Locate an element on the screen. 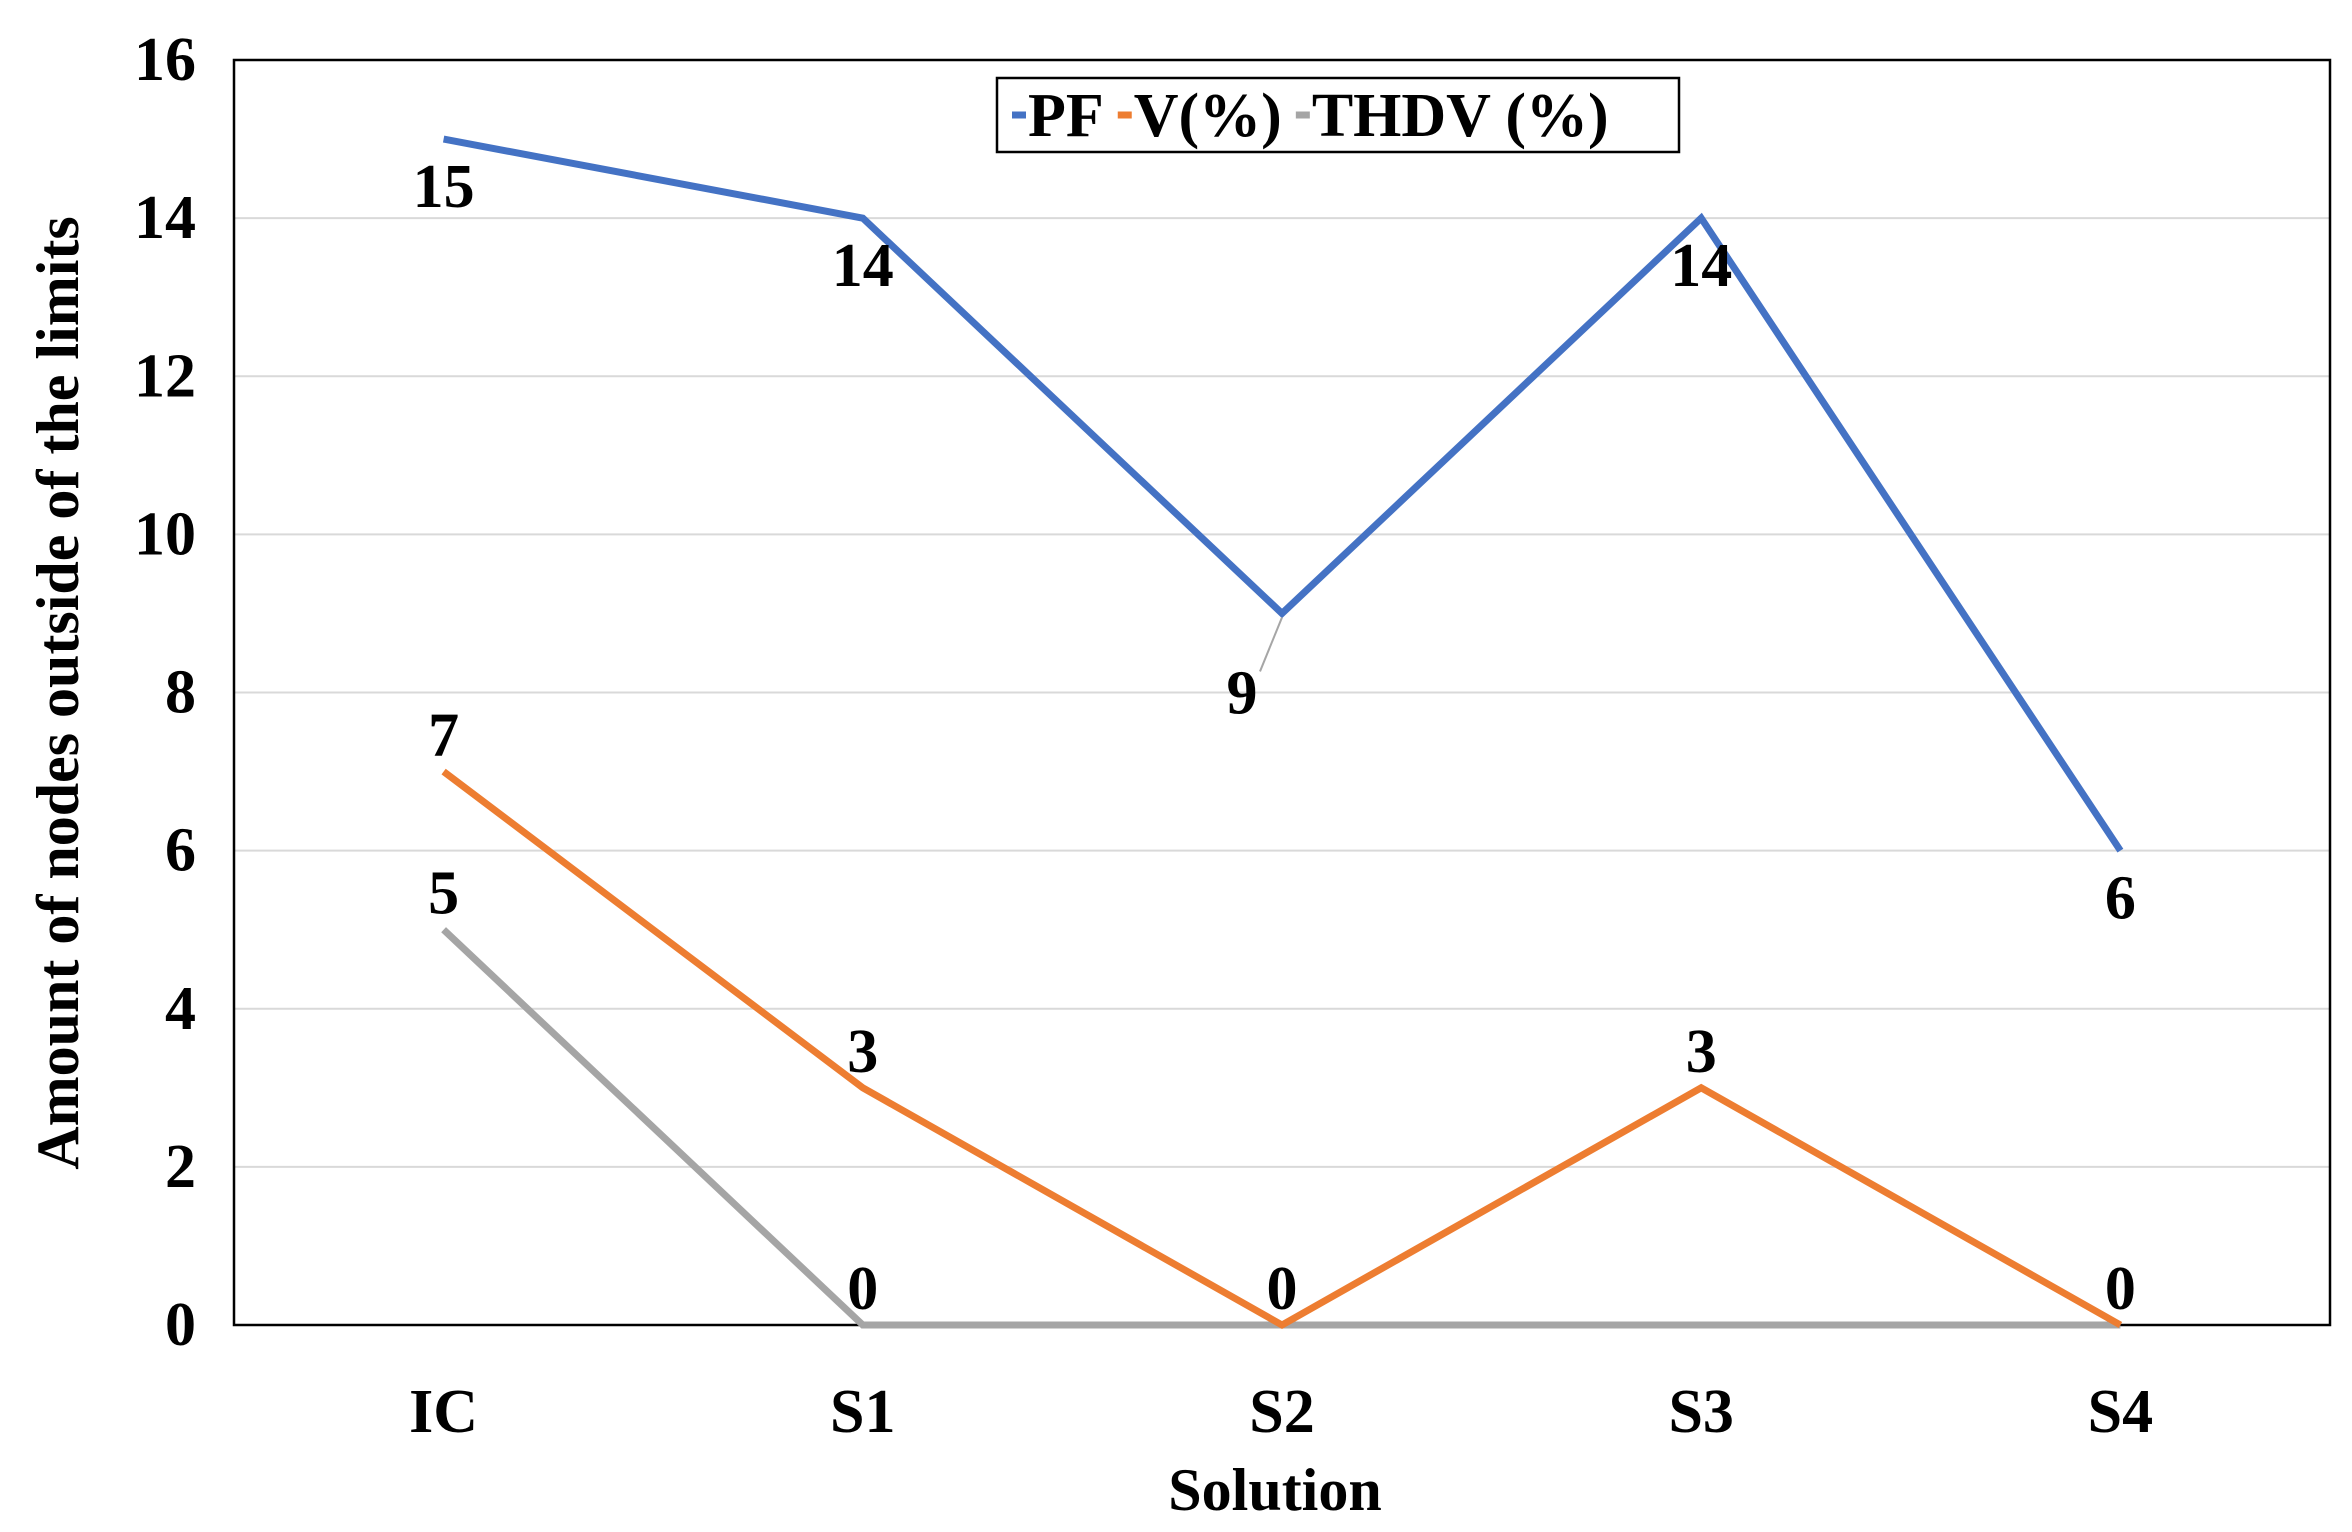 The height and width of the screenshot is (1532, 2352). x-tick-label: S2 is located at coordinates (1281, 1412).